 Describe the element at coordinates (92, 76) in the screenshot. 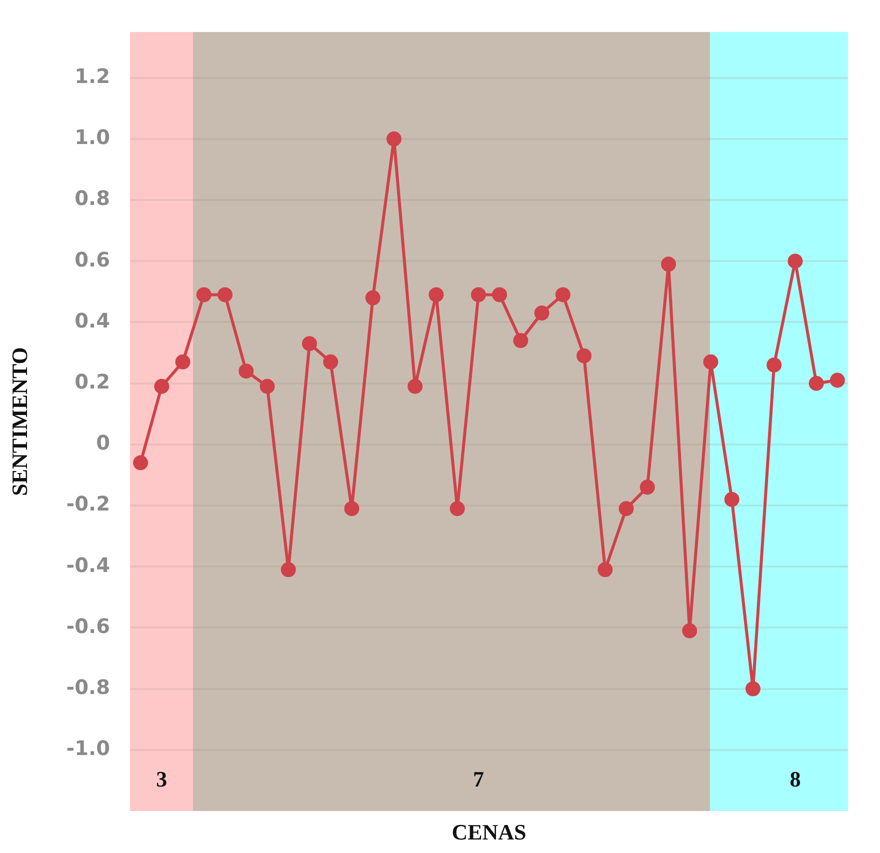

I see `y-tick-label: 1.2` at that location.